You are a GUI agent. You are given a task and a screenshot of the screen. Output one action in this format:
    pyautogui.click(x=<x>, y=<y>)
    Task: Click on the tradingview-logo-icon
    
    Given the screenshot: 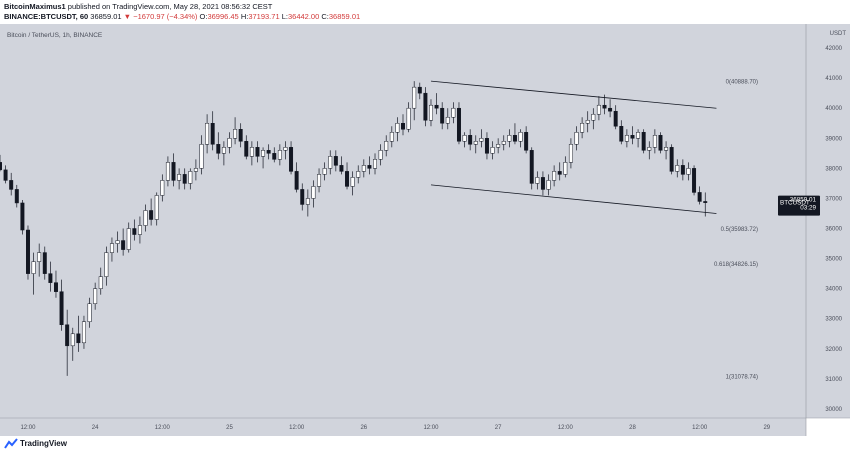 What is the action you would take?
    pyautogui.click(x=11, y=443)
    